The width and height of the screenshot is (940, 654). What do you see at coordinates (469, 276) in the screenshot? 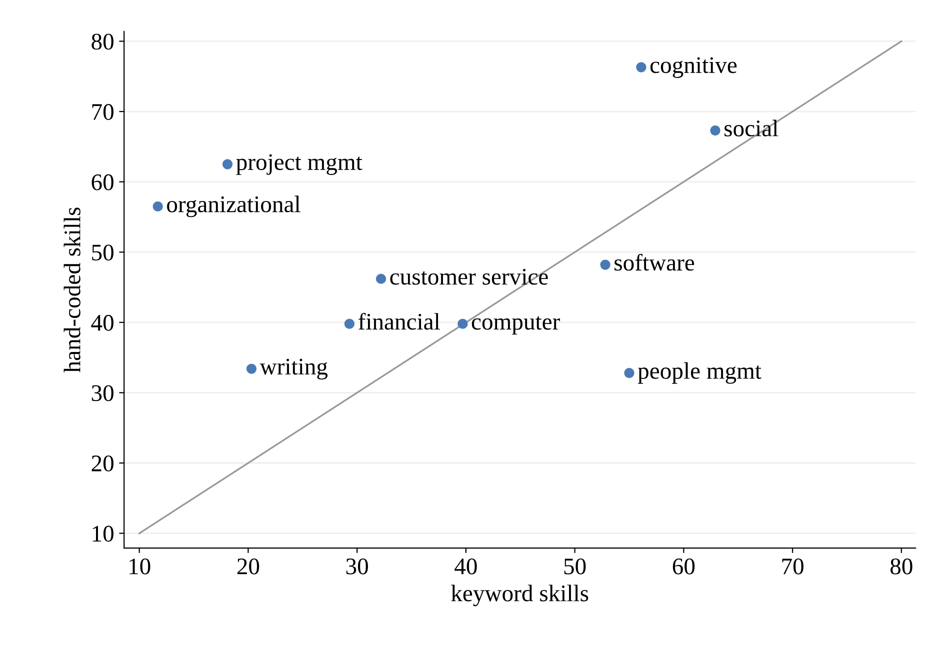
I see `annotation: customer service` at bounding box center [469, 276].